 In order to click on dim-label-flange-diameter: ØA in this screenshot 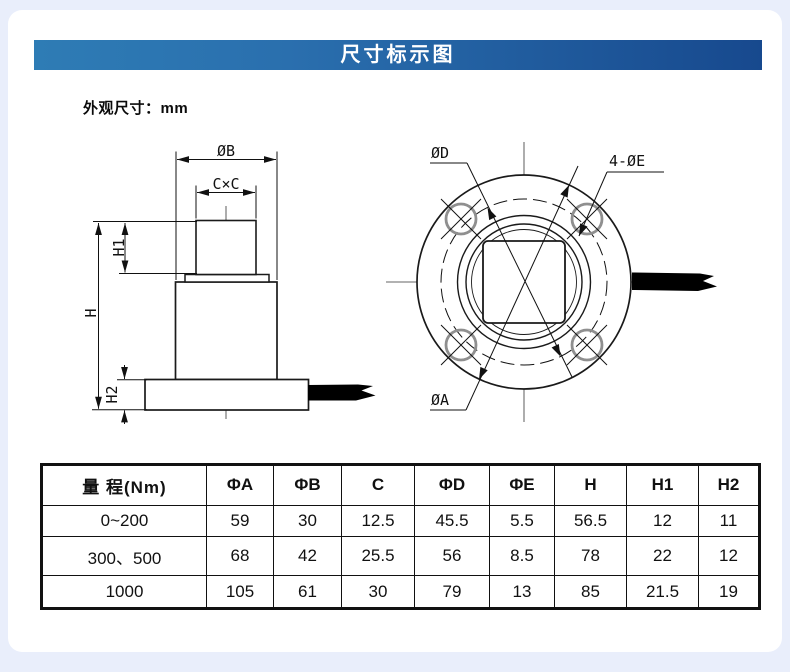, I will do `click(440, 400)`.